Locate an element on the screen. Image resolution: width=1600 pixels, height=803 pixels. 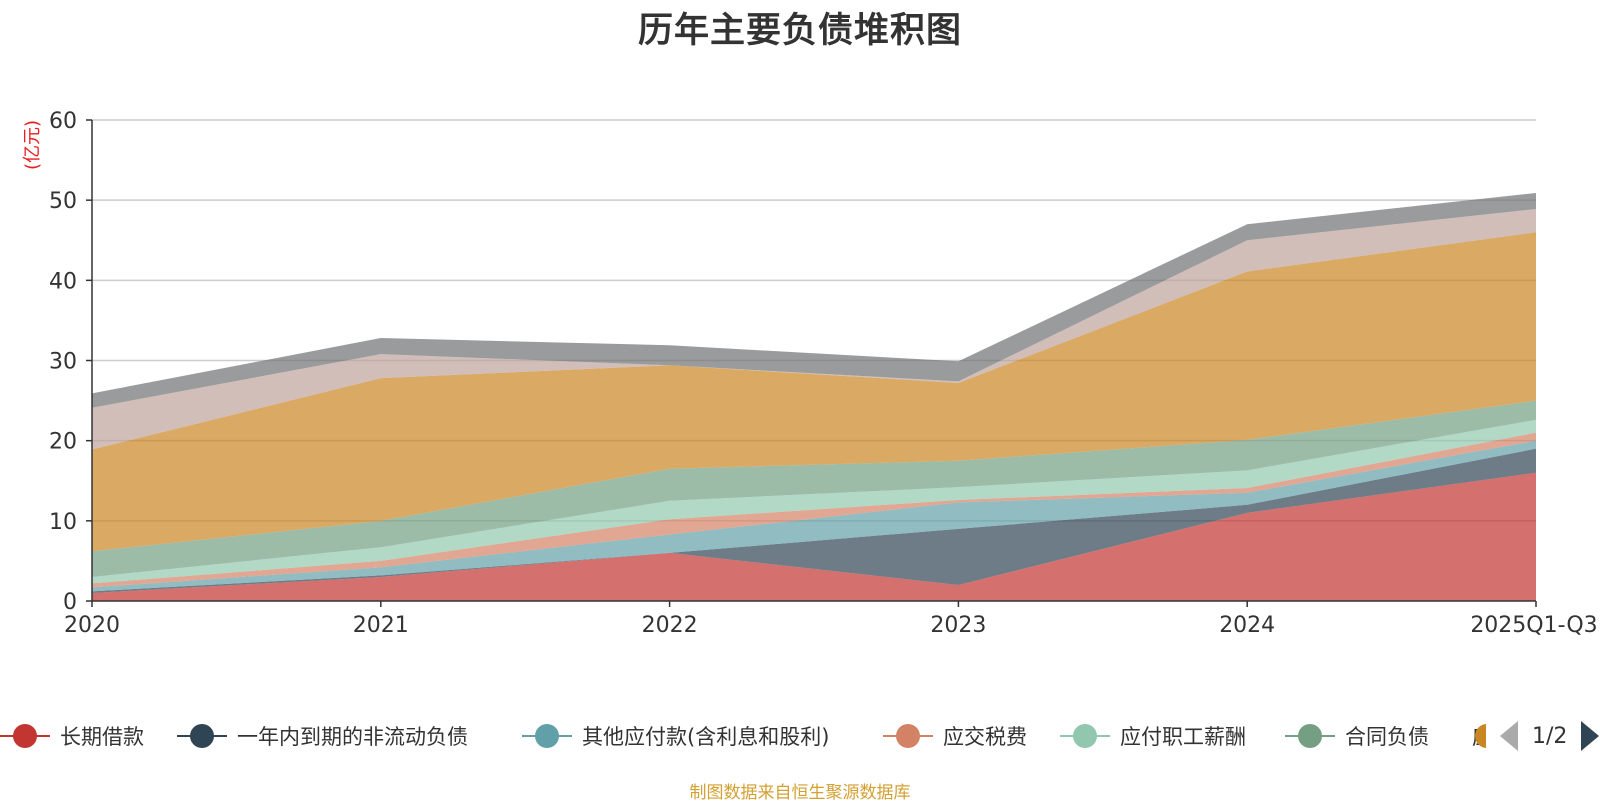
legend-item: 一年内到期的非流动负债 is located at coordinates (322, 736).